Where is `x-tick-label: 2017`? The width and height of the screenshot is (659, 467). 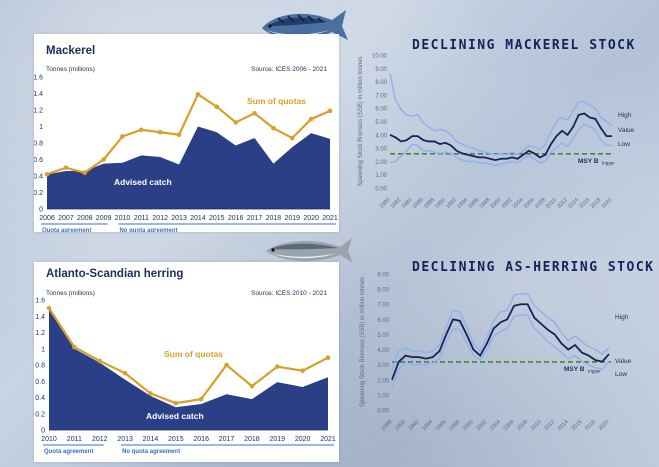
x-tick-label: 2017 is located at coordinates (255, 218).